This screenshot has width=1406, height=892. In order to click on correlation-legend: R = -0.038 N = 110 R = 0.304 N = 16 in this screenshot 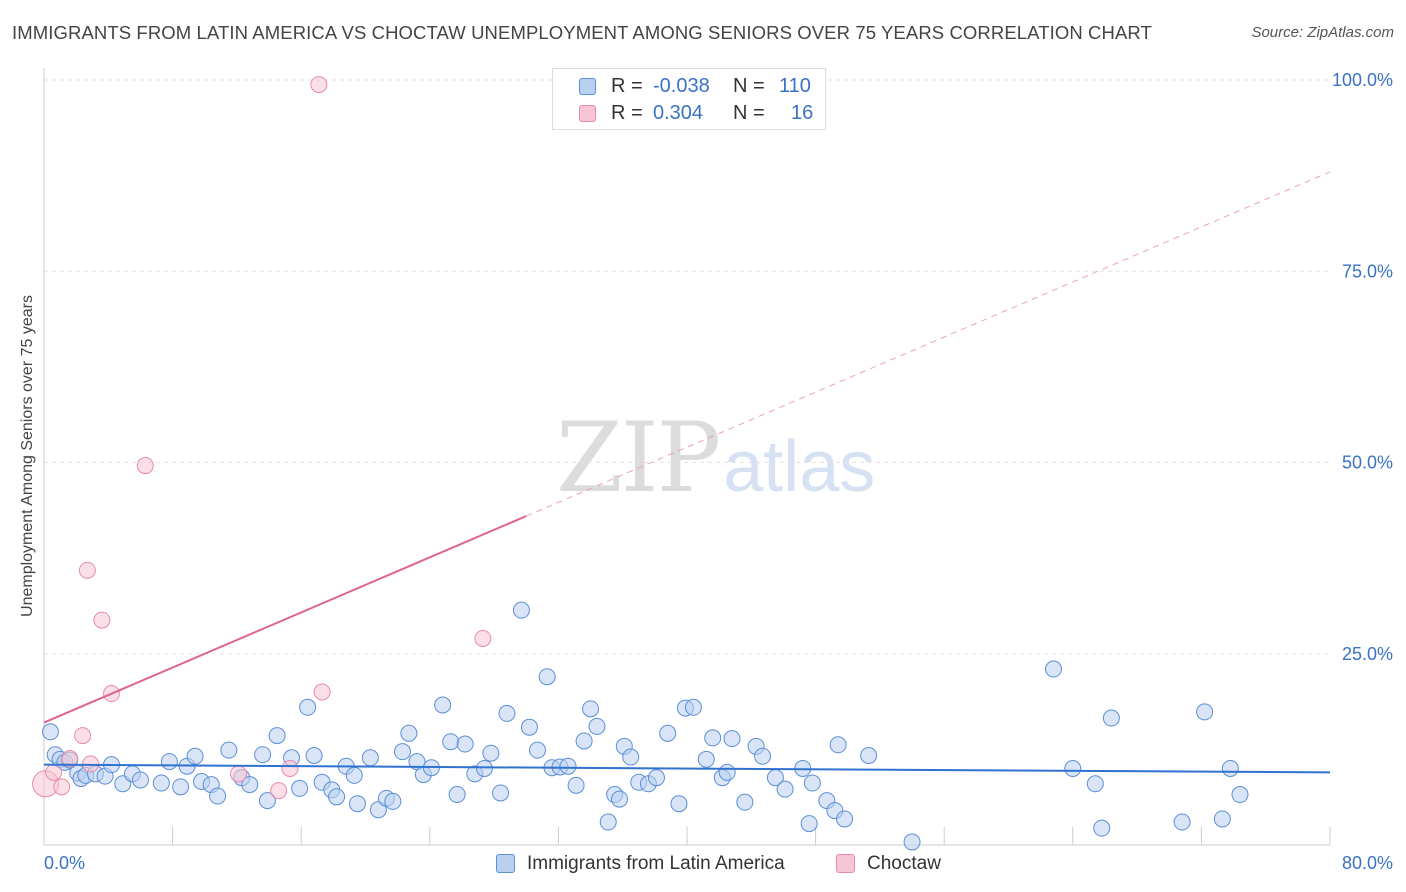, I will do `click(689, 99)`.